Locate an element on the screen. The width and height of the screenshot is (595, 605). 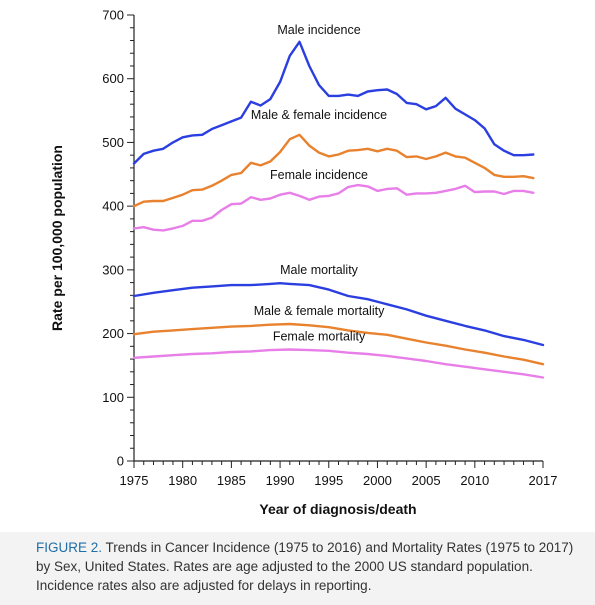
series-line-male-female-mortality is located at coordinates (338, 344).